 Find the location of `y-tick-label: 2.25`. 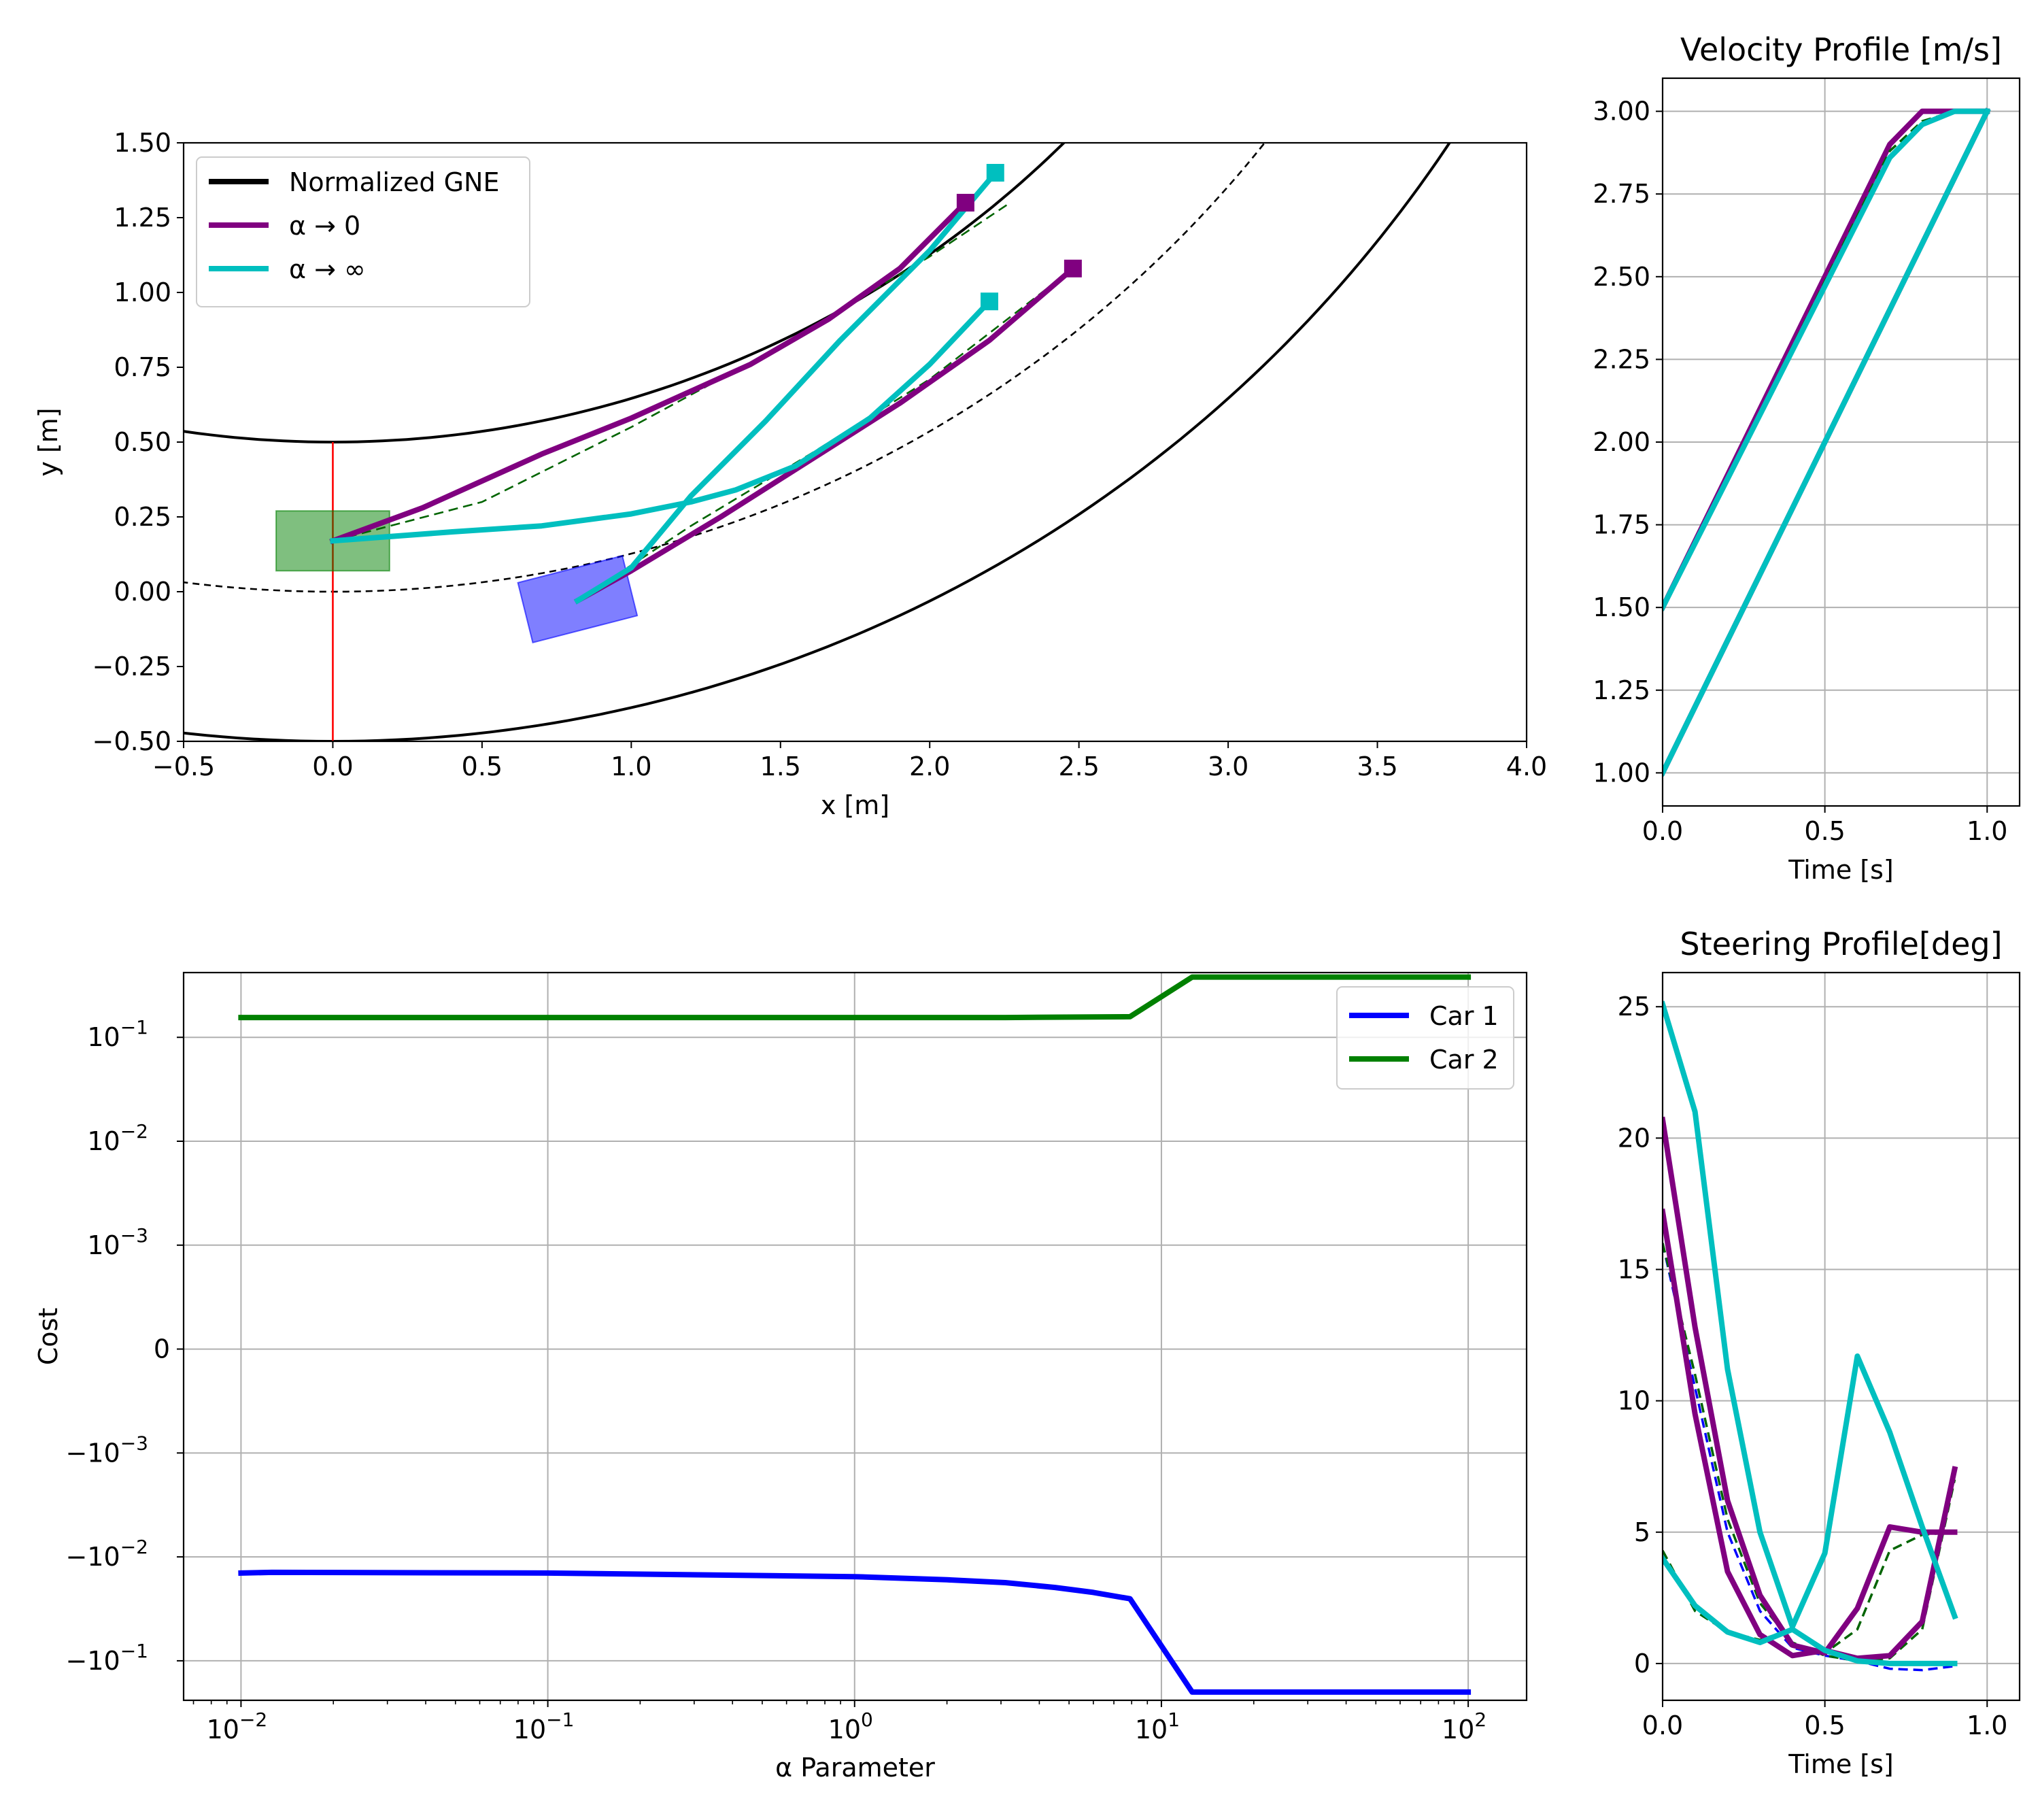

y-tick-label: 2.25 is located at coordinates (1621, 359).